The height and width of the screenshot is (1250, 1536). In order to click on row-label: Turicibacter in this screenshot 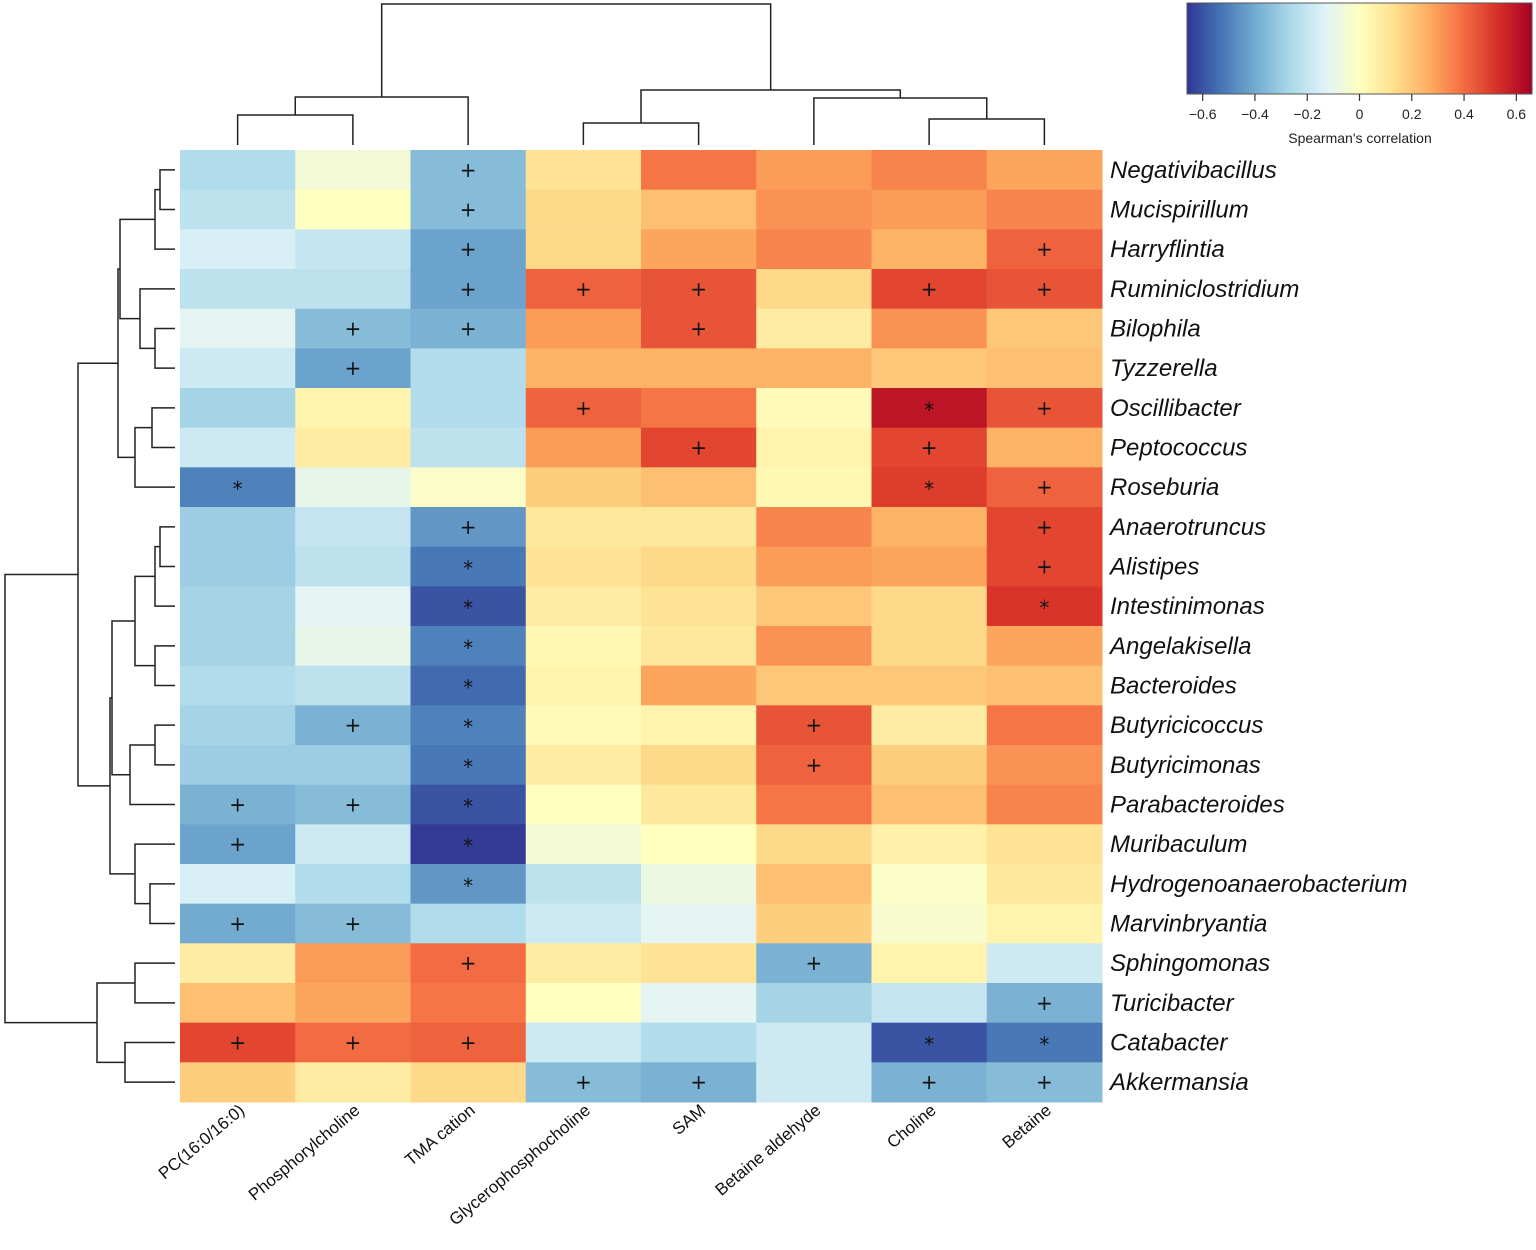, I will do `click(1172, 1003)`.